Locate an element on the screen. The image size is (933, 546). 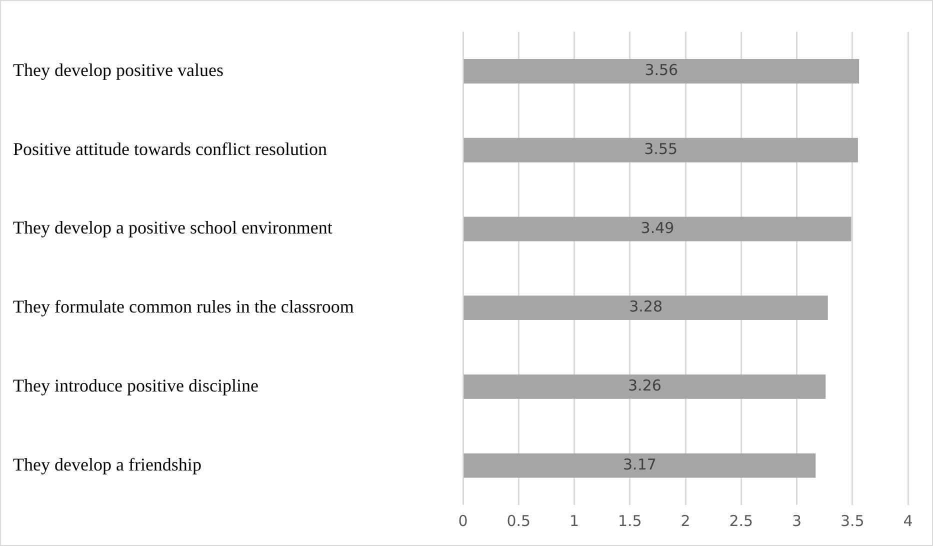
y-tick-label: They formulate common rules in the classroom is located at coordinates (183, 306).